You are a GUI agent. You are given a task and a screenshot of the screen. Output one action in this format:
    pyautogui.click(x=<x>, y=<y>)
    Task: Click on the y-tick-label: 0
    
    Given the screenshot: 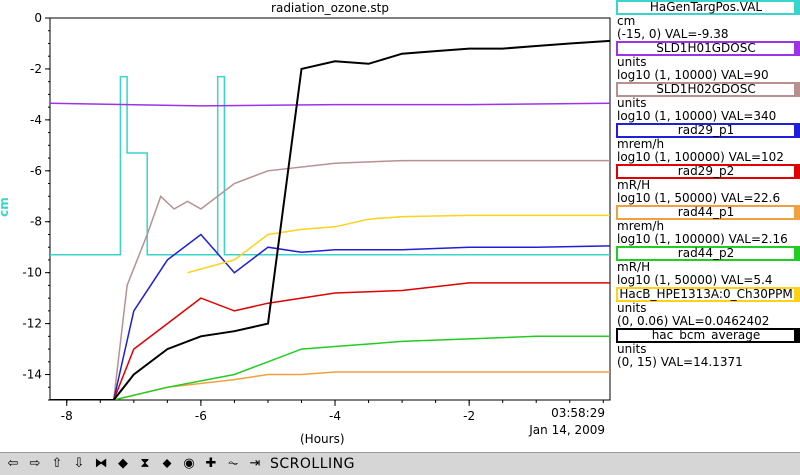 What is the action you would take?
    pyautogui.click(x=38, y=18)
    